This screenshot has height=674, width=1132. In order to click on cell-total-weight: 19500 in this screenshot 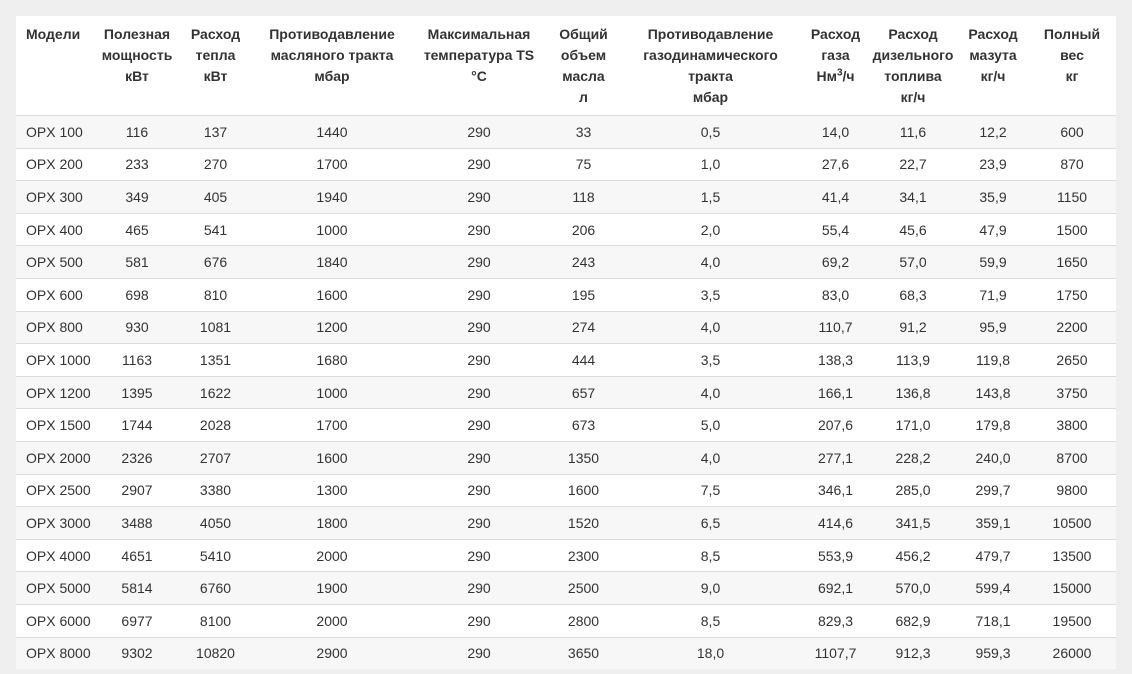, I will do `click(1072, 620)`.